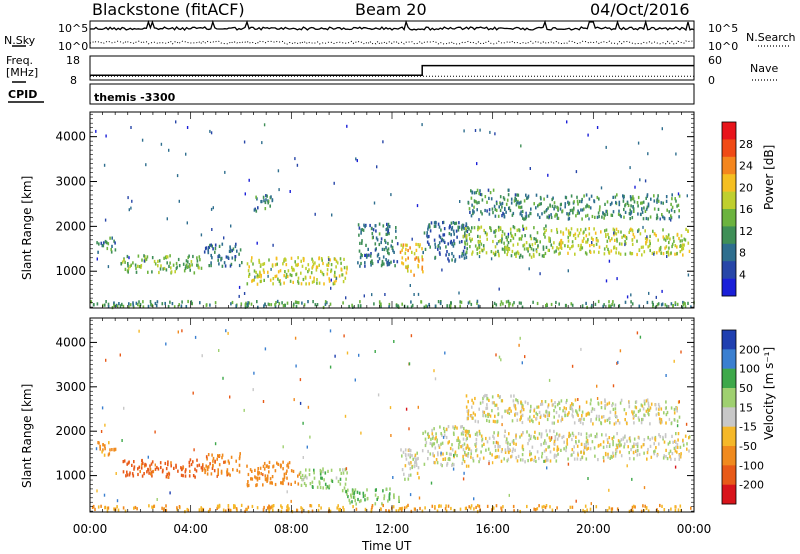  I want to click on x-tick-label: 08:00, so click(291, 529).